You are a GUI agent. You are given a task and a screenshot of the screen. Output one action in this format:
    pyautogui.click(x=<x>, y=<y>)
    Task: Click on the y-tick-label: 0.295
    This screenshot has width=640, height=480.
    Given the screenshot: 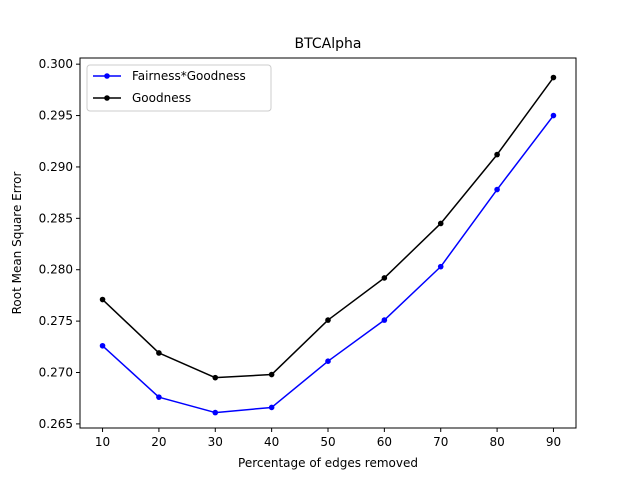 What is the action you would take?
    pyautogui.click(x=56, y=116)
    